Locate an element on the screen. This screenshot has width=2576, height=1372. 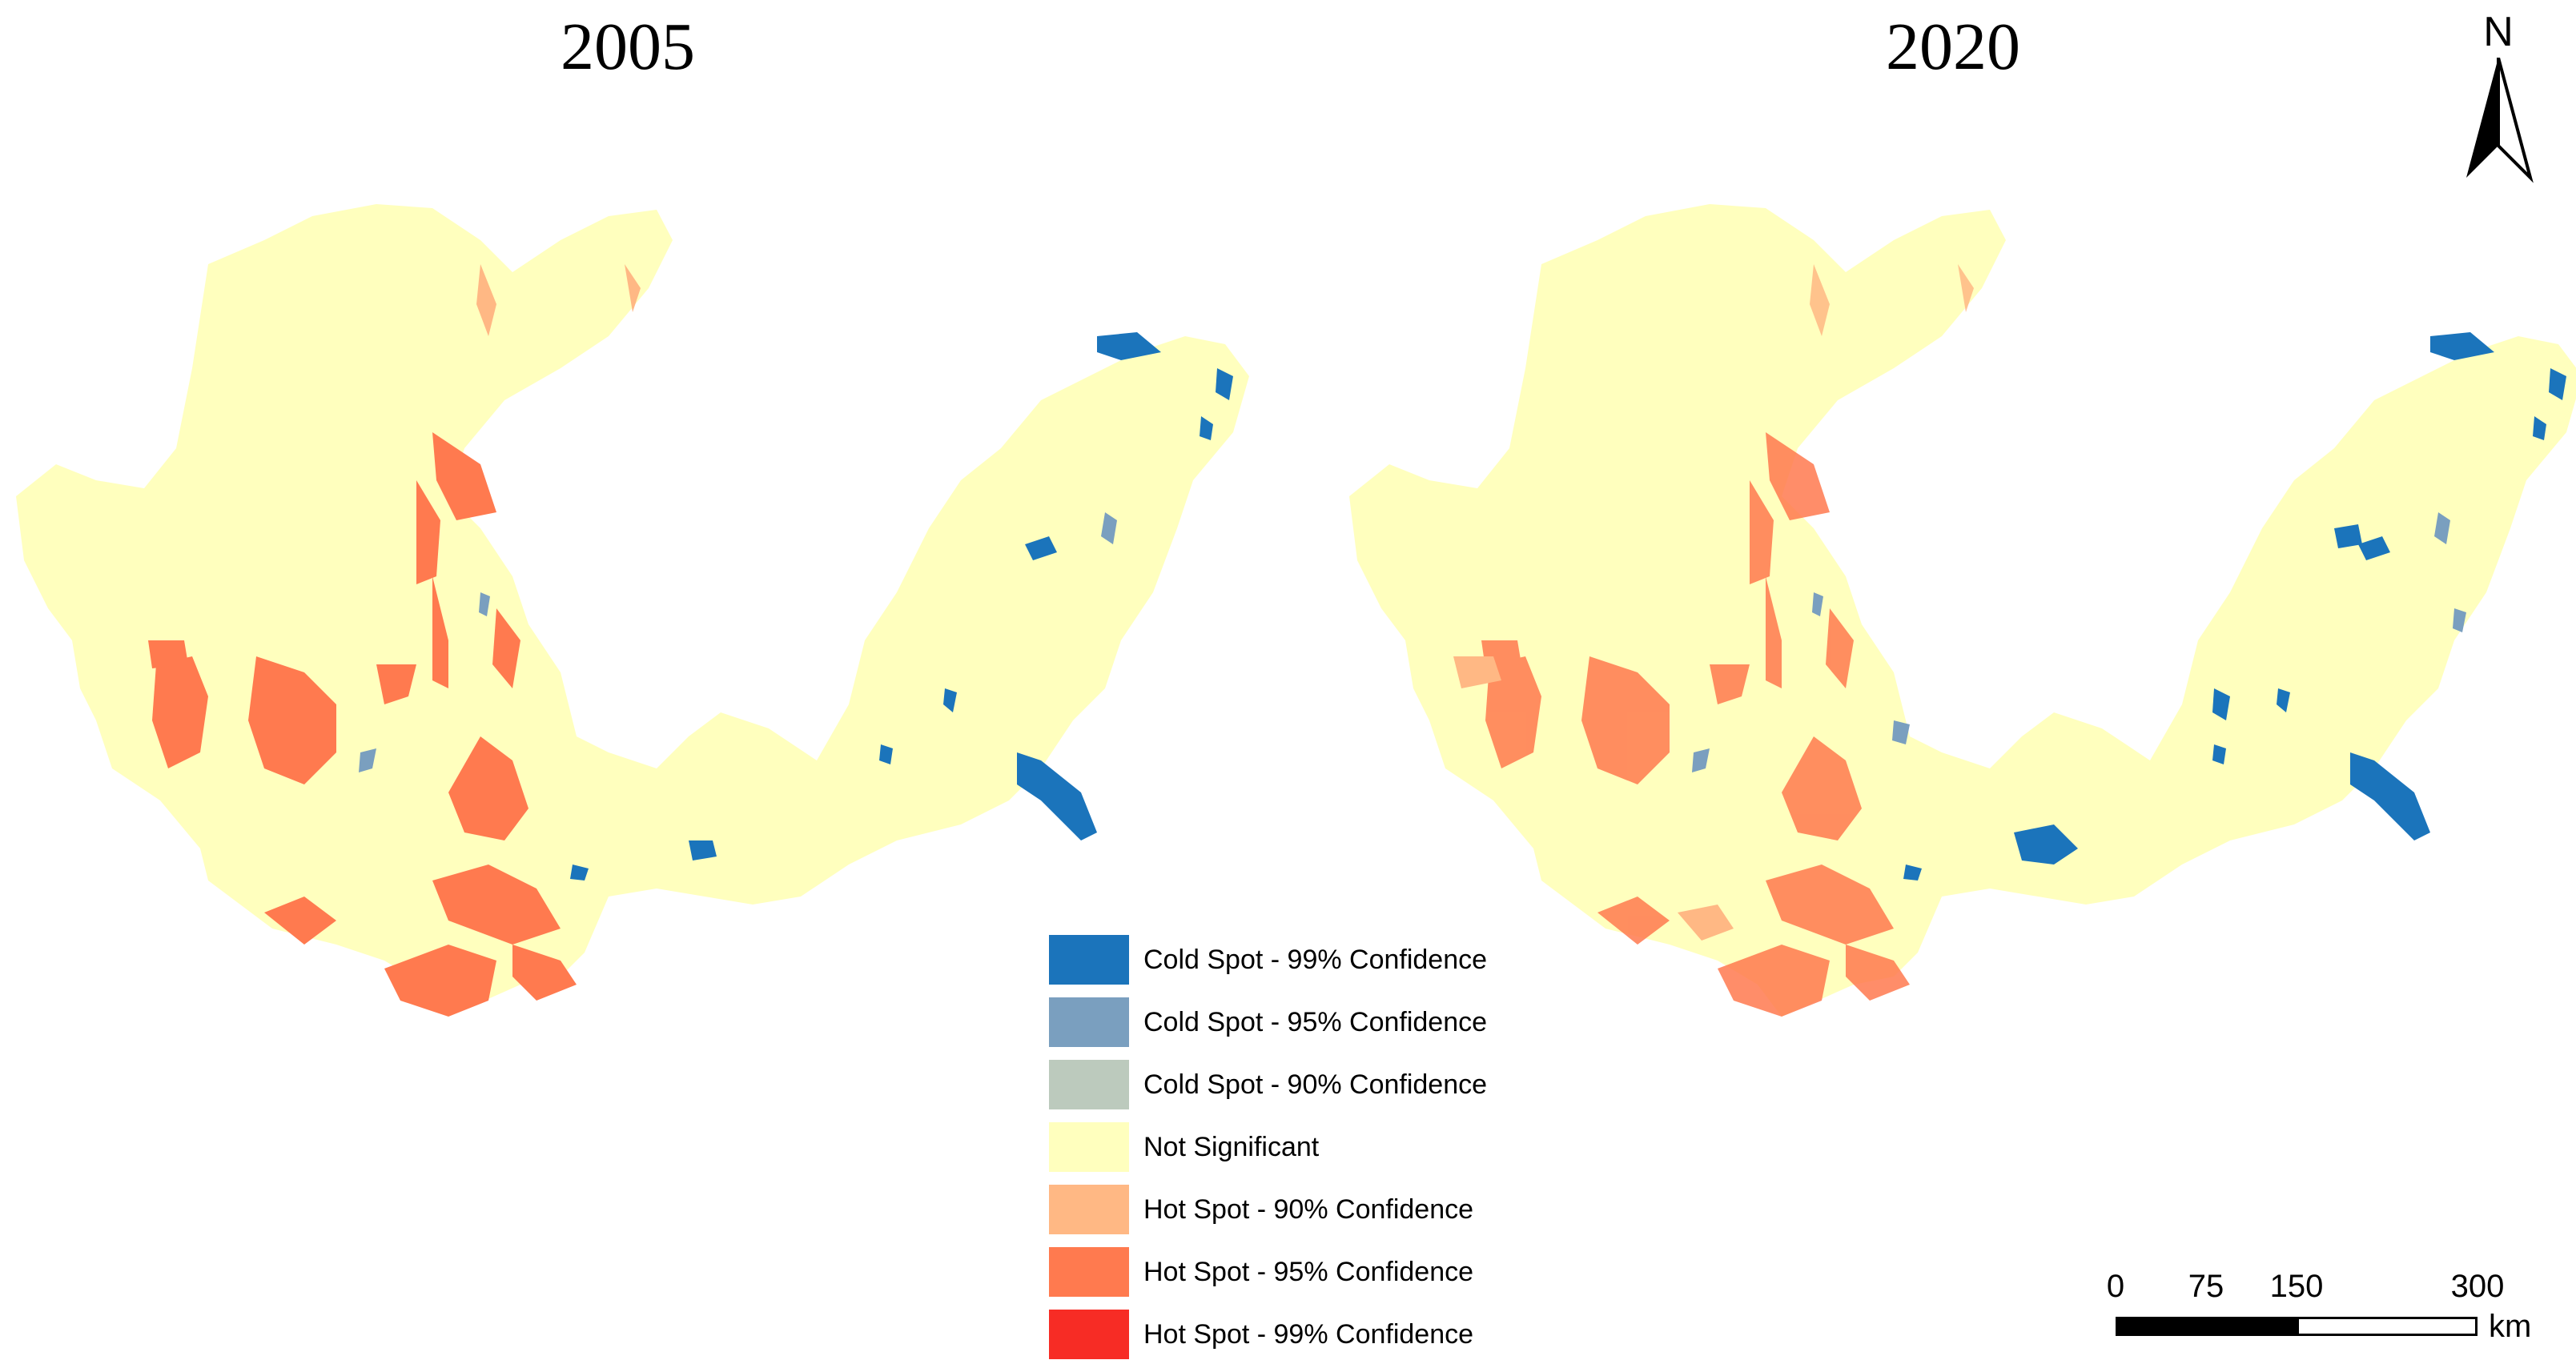
map-title-2020: 2020 is located at coordinates (1953, 47).